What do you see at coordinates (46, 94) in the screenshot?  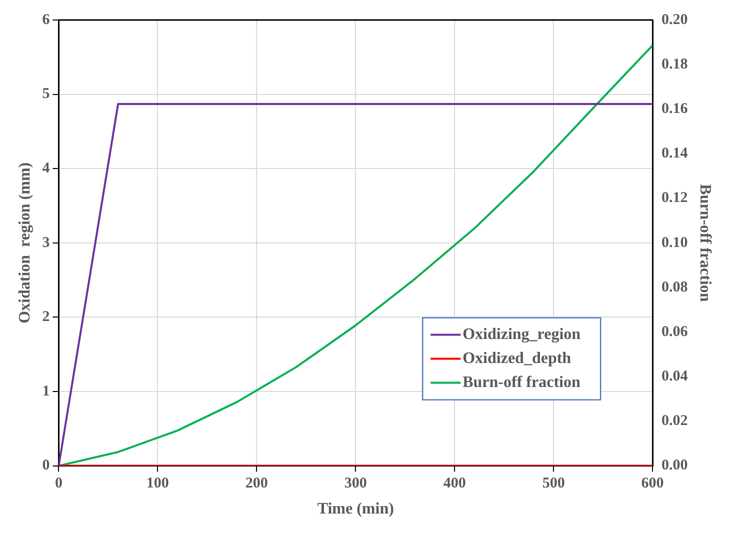 I see `y-tick-label: 5` at bounding box center [46, 94].